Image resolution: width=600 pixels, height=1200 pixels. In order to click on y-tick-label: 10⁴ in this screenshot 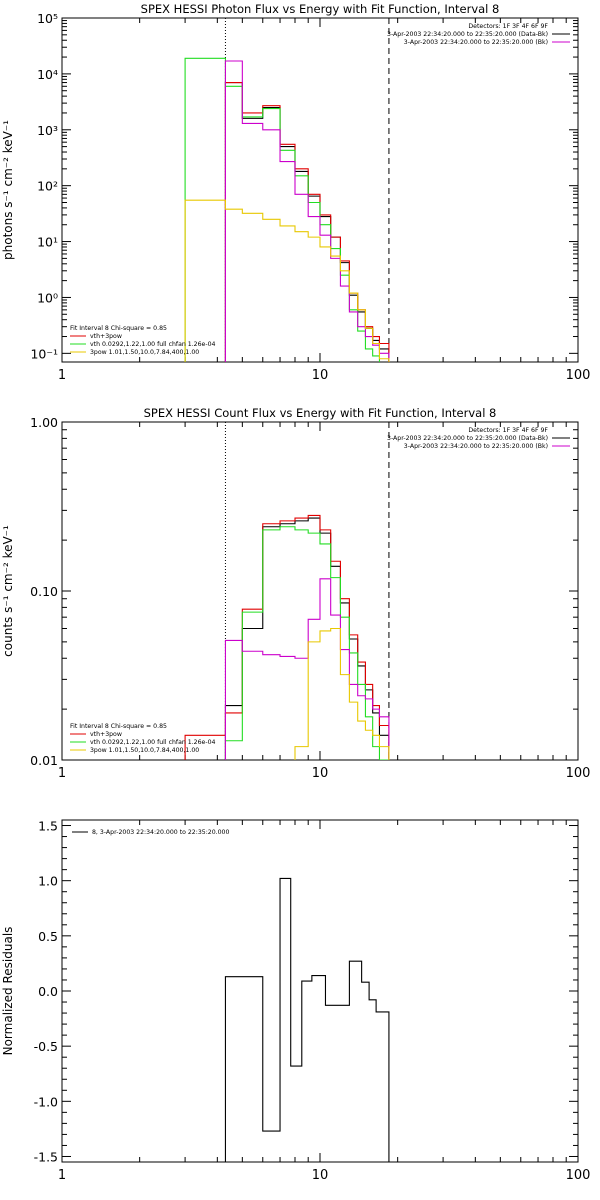, I will do `click(47, 74)`.